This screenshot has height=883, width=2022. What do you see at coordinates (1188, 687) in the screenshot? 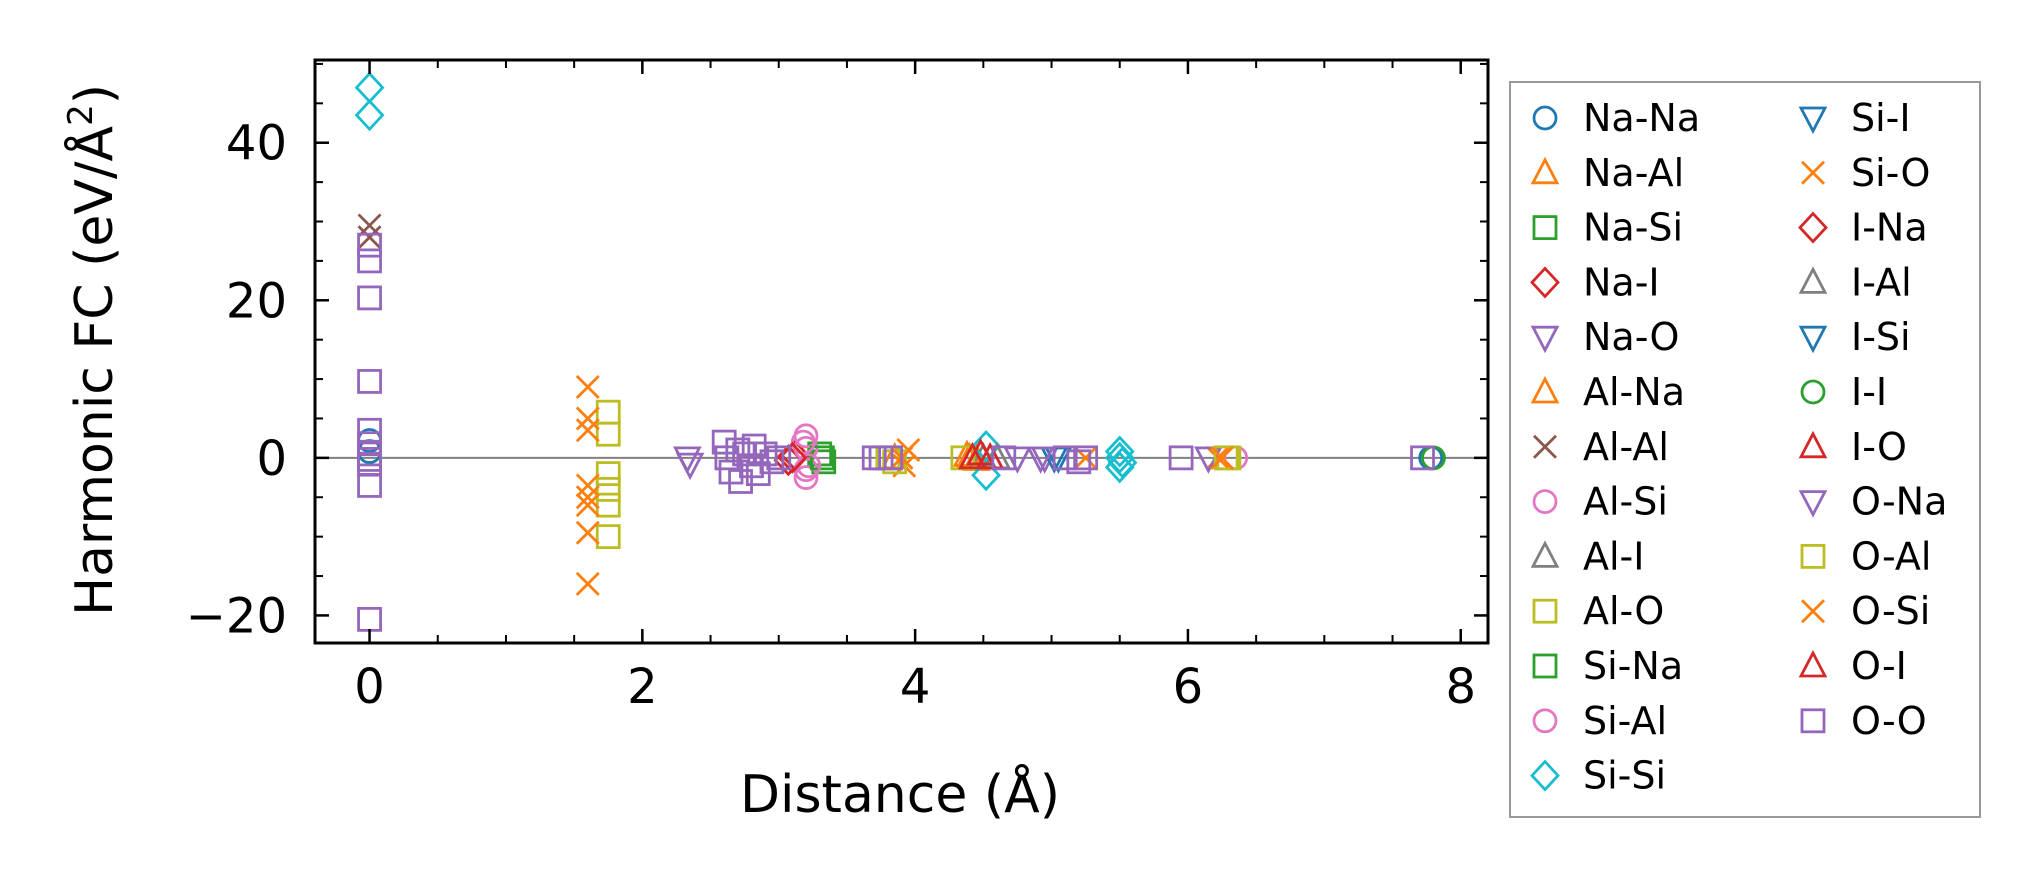
I see `x-tick-label: 6` at bounding box center [1188, 687].